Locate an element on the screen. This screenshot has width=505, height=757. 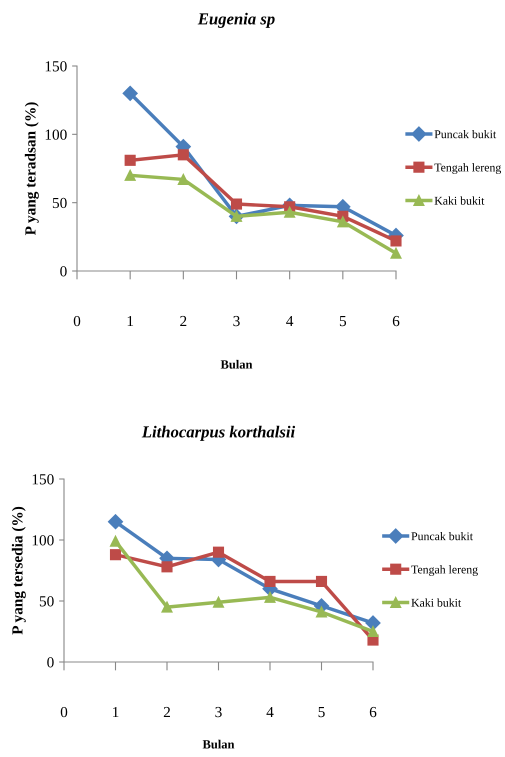
chart-title: Lithocarpus korthalsii is located at coordinates (219, 433).